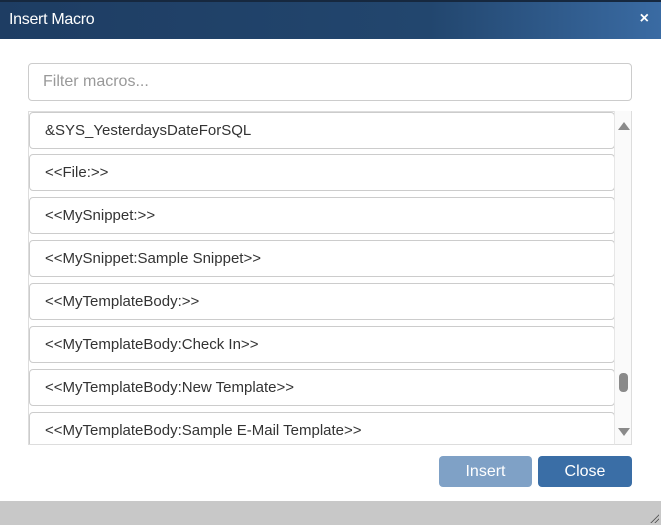  I want to click on insert-button: Insert, so click(485, 471).